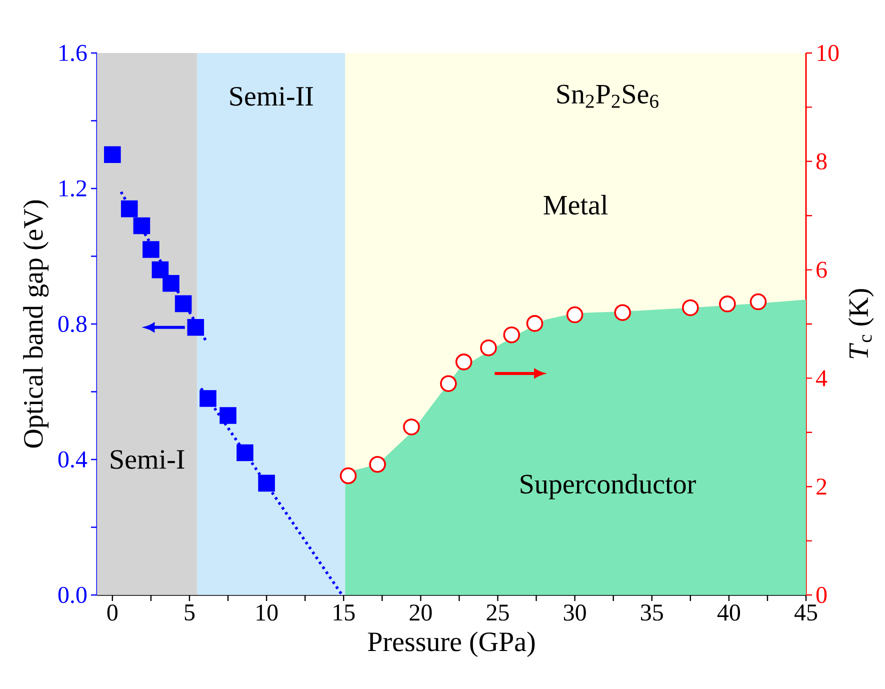 The width and height of the screenshot is (885, 689). Describe the element at coordinates (497, 612) in the screenshot. I see `x-tick-label: 25` at that location.